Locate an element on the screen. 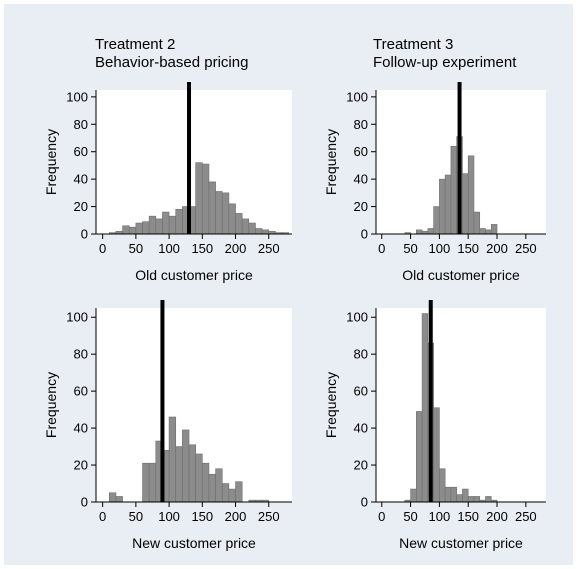 The width and height of the screenshot is (578, 569). panel-4-plot-area is located at coordinates (461, 405).